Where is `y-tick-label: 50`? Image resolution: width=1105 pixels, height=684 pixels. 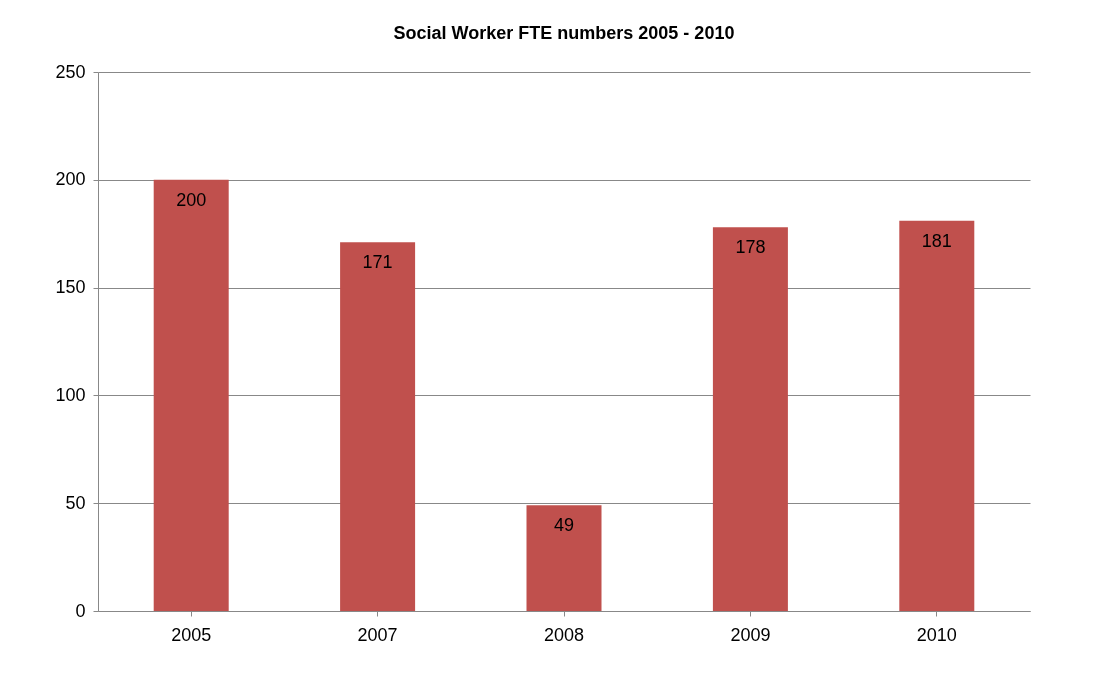 y-tick-label: 50 is located at coordinates (75, 502).